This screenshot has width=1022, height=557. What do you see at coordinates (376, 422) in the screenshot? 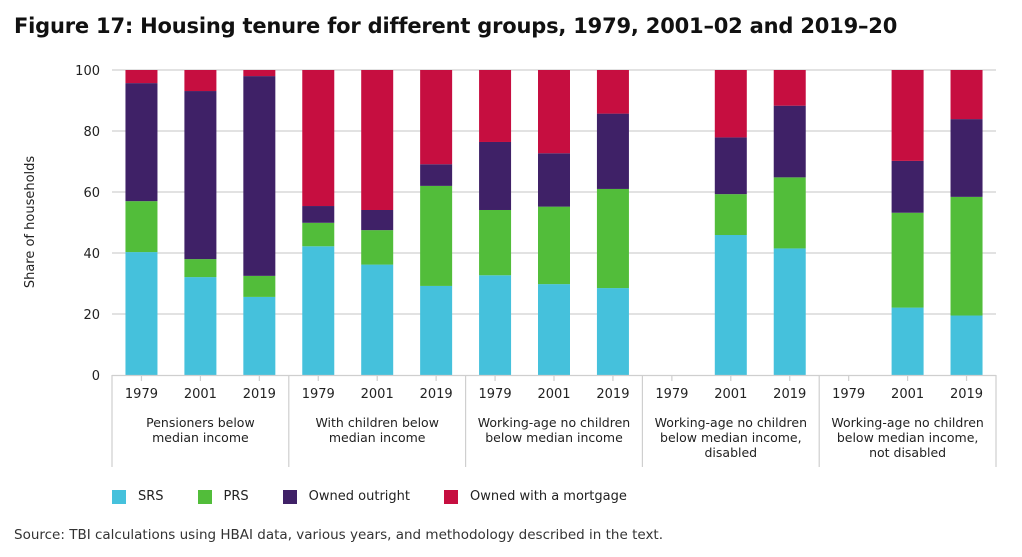
I see `group-label: With children below` at bounding box center [376, 422].